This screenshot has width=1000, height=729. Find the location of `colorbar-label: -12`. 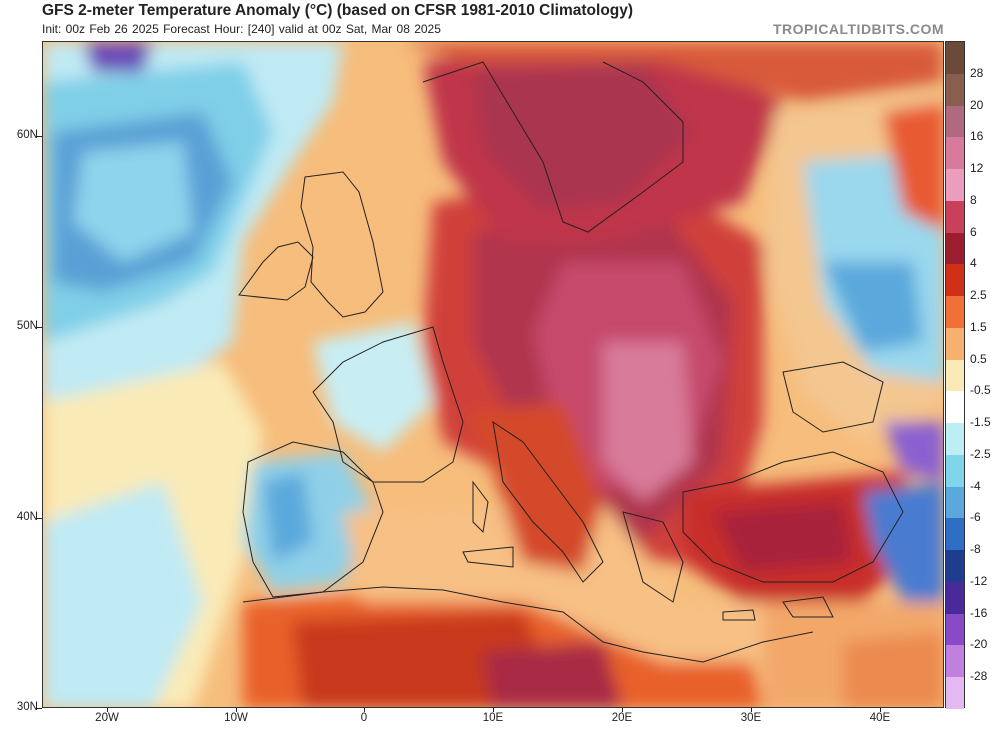

colorbar-label: -12 is located at coordinates (979, 580).